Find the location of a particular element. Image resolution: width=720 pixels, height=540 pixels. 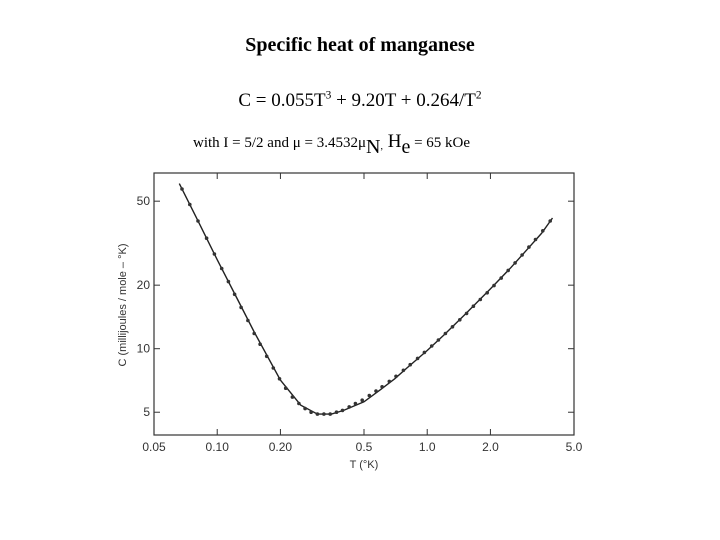

slide-title: Specific heat of manganese is located at coordinates (360, 45).